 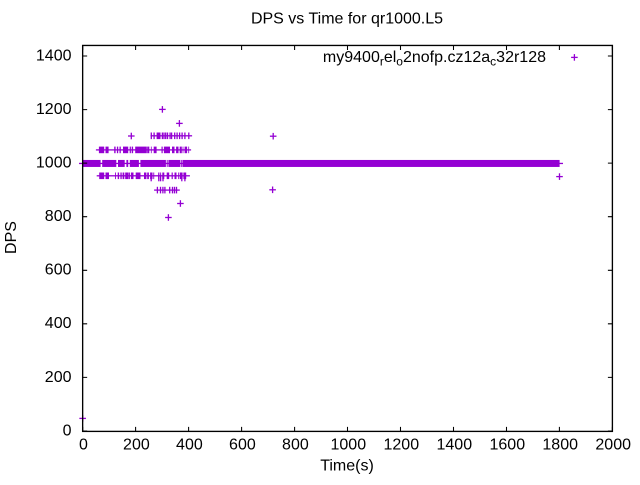 What do you see at coordinates (613, 445) in the screenshot?
I see `svg-text: 2000` at bounding box center [613, 445].